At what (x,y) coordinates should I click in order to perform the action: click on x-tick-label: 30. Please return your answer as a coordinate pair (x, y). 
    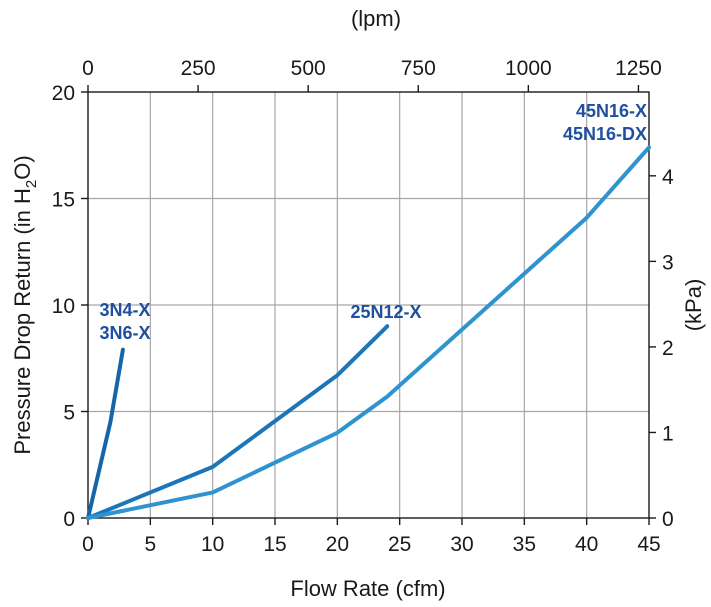
    Looking at the image, I should click on (461, 544).